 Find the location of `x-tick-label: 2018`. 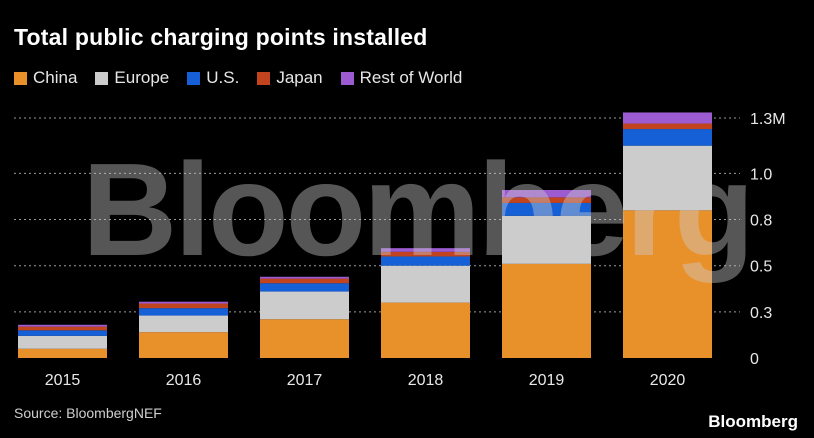

x-tick-label: 2018 is located at coordinates (426, 380).